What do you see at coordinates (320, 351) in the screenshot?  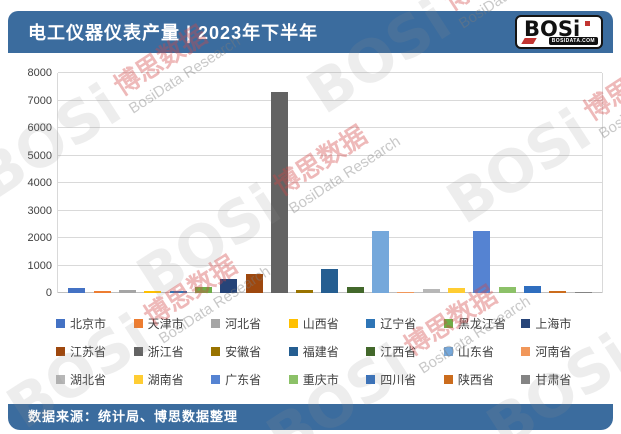 I see `legend-label: 福建省` at bounding box center [320, 351].